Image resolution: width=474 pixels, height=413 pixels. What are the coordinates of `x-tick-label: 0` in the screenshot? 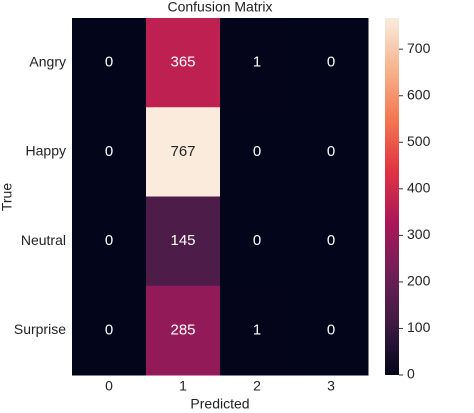 It's located at (109, 386).